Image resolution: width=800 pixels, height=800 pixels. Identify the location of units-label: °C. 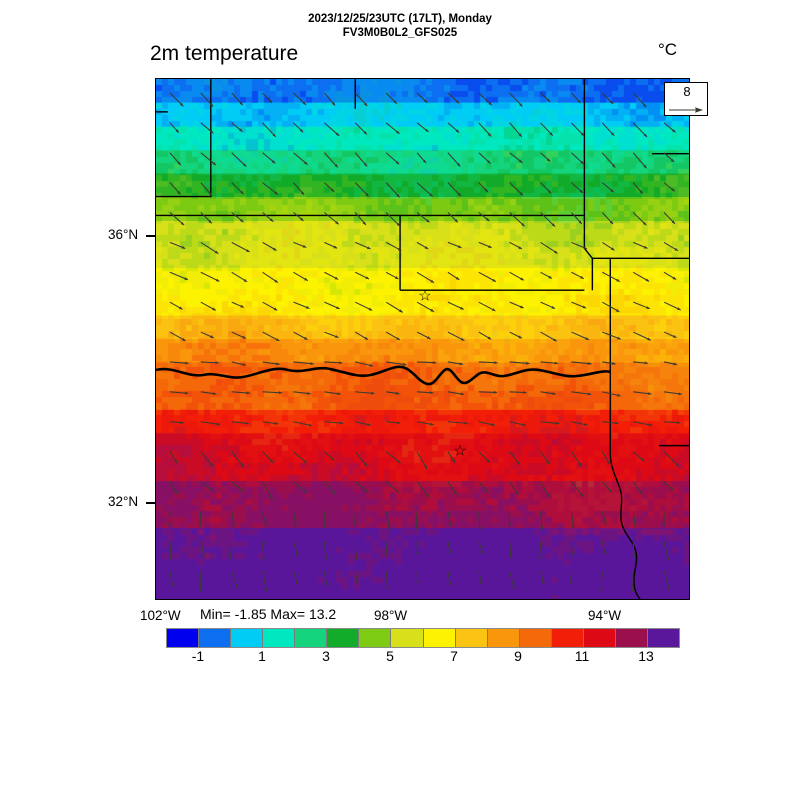
(668, 49).